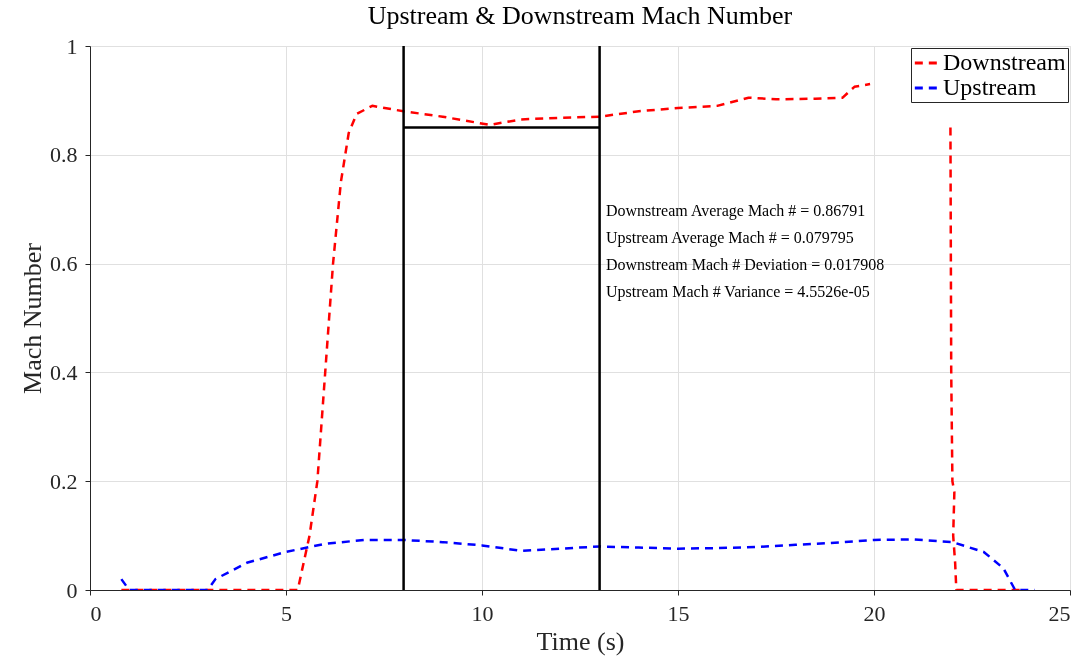 The height and width of the screenshot is (668, 1074). Describe the element at coordinates (730, 238) in the screenshot. I see `annotation: Upstream Average Mach # = 0.079795` at that location.